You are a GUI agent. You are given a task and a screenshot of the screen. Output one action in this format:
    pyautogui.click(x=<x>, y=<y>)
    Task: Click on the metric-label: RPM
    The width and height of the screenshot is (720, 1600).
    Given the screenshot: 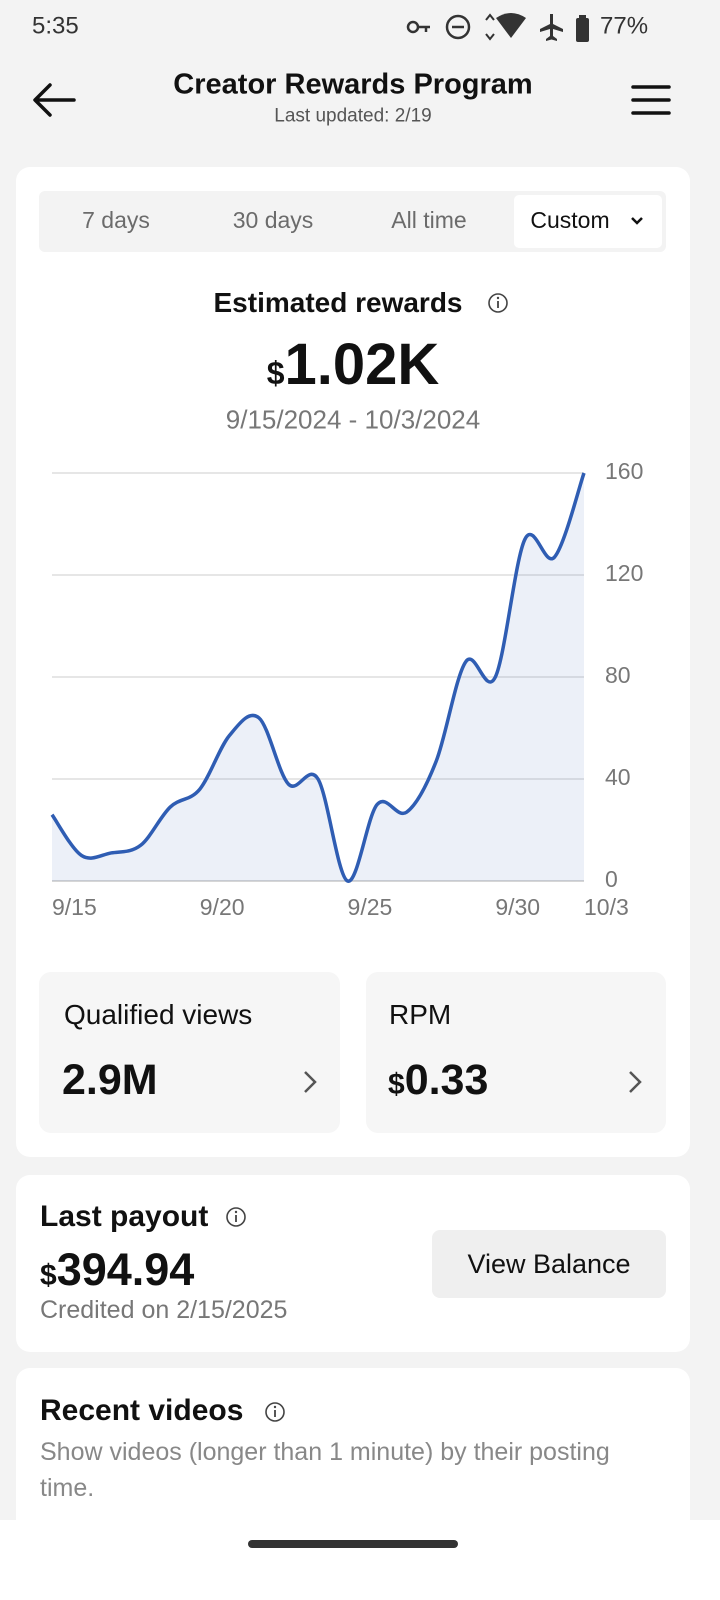 What is the action you would take?
    pyautogui.click(x=420, y=1015)
    